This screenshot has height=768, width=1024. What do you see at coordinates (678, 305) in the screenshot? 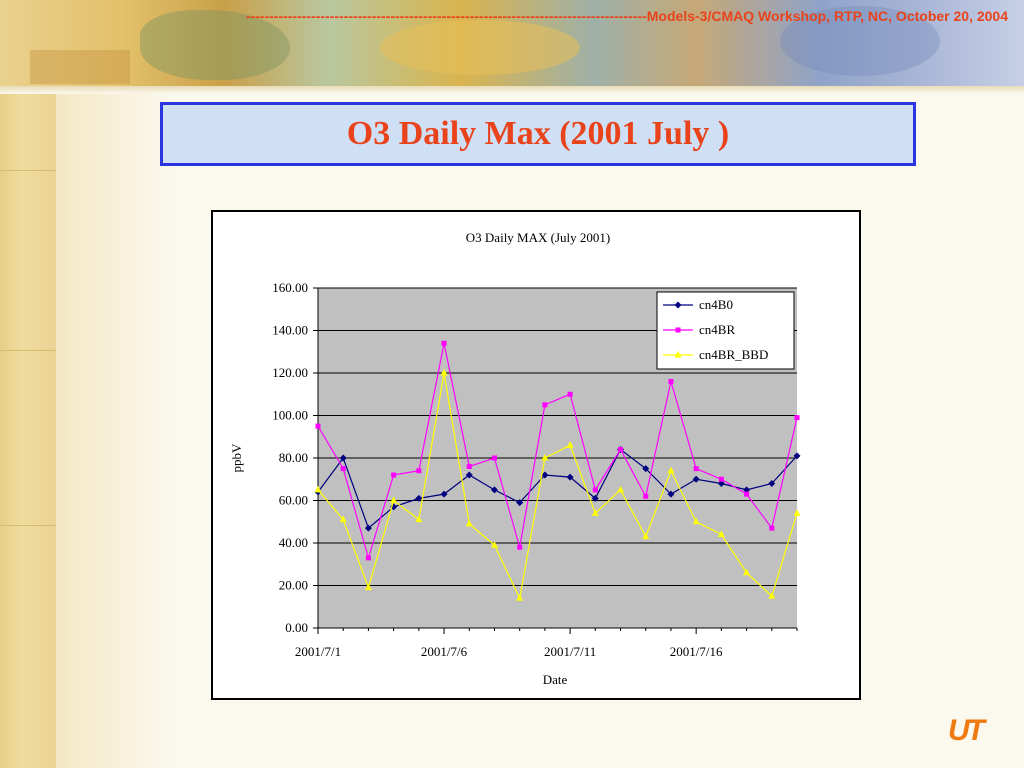
I see `legend-marker-cn4B0` at bounding box center [678, 305].